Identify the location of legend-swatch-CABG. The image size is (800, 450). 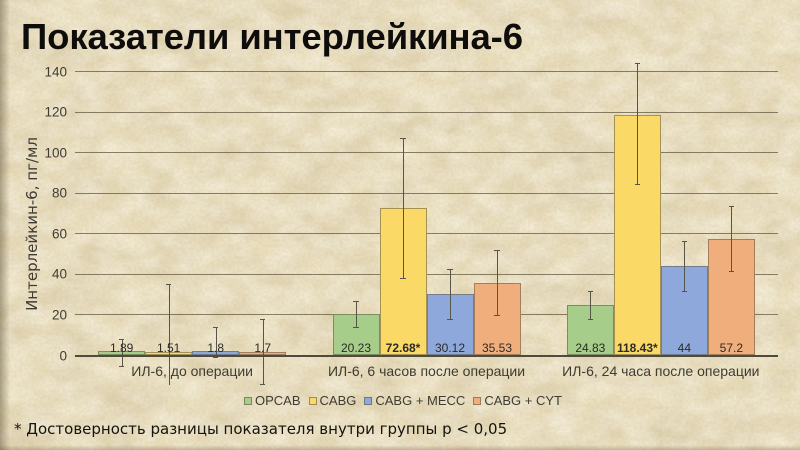
(312, 400).